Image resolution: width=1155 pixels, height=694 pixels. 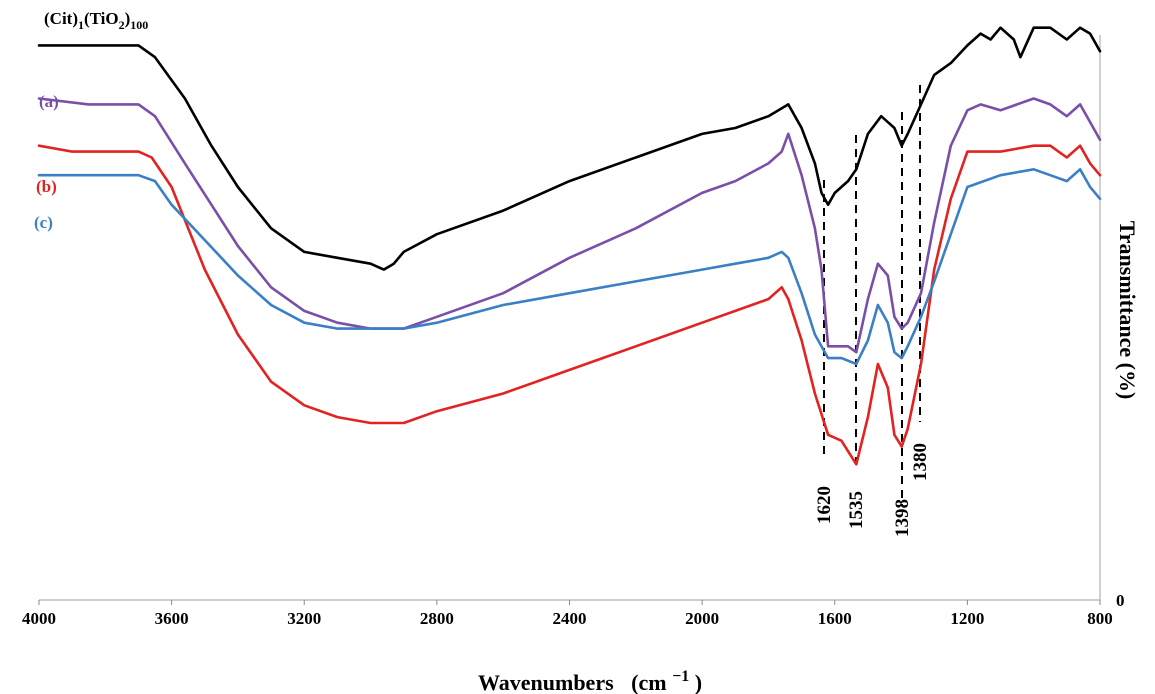 I want to click on x-axis-title-unit: (cm, so click(x=648, y=682).